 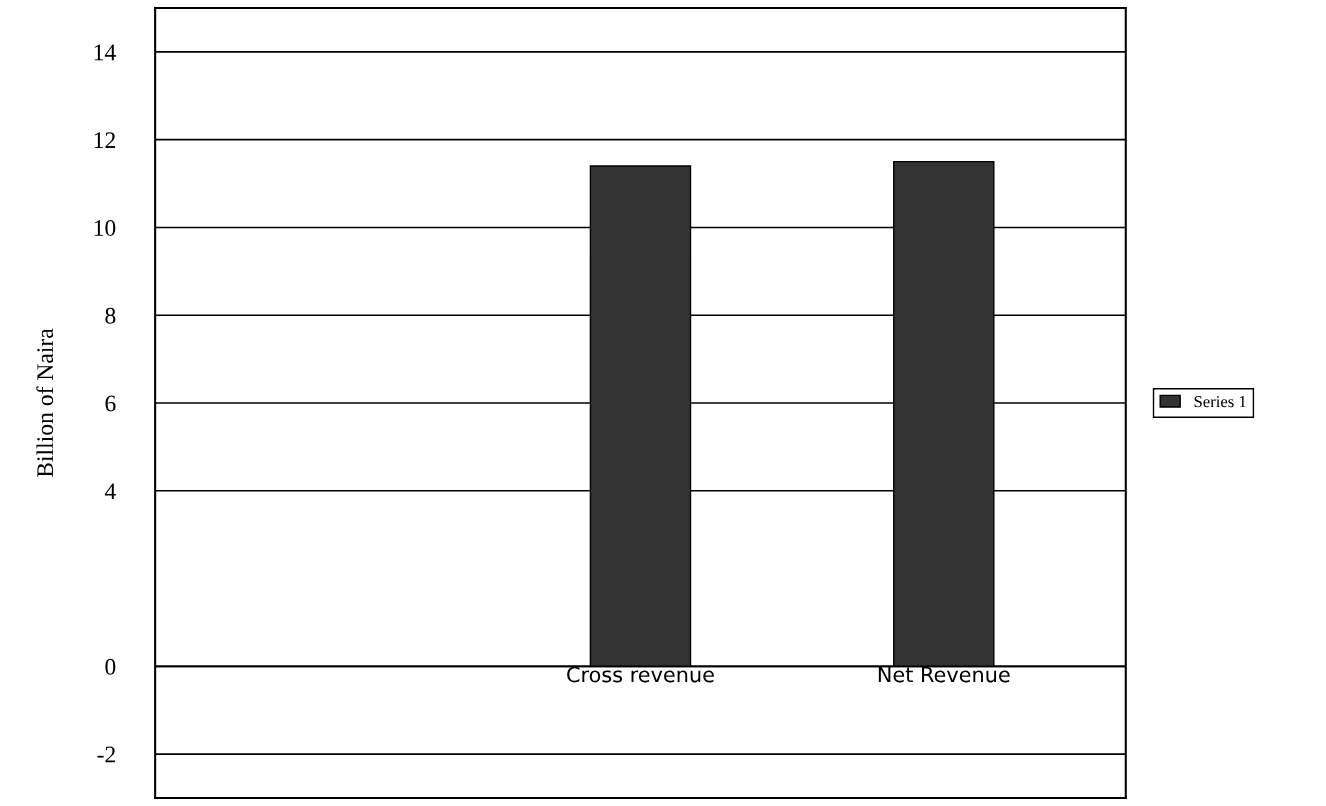 I want to click on legend-label: Series 1, so click(x=1220, y=402).